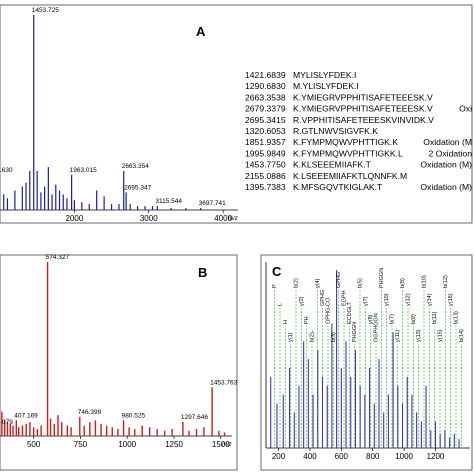  Describe the element at coordinates (202, 272) in the screenshot. I see `panel-b-letter: B` at that location.